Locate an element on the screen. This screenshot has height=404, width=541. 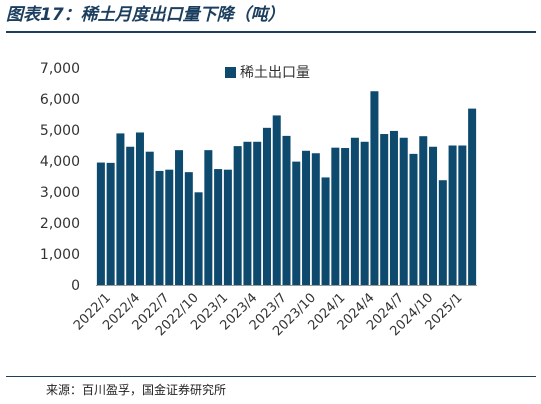
bottom-divider is located at coordinates (271, 376).